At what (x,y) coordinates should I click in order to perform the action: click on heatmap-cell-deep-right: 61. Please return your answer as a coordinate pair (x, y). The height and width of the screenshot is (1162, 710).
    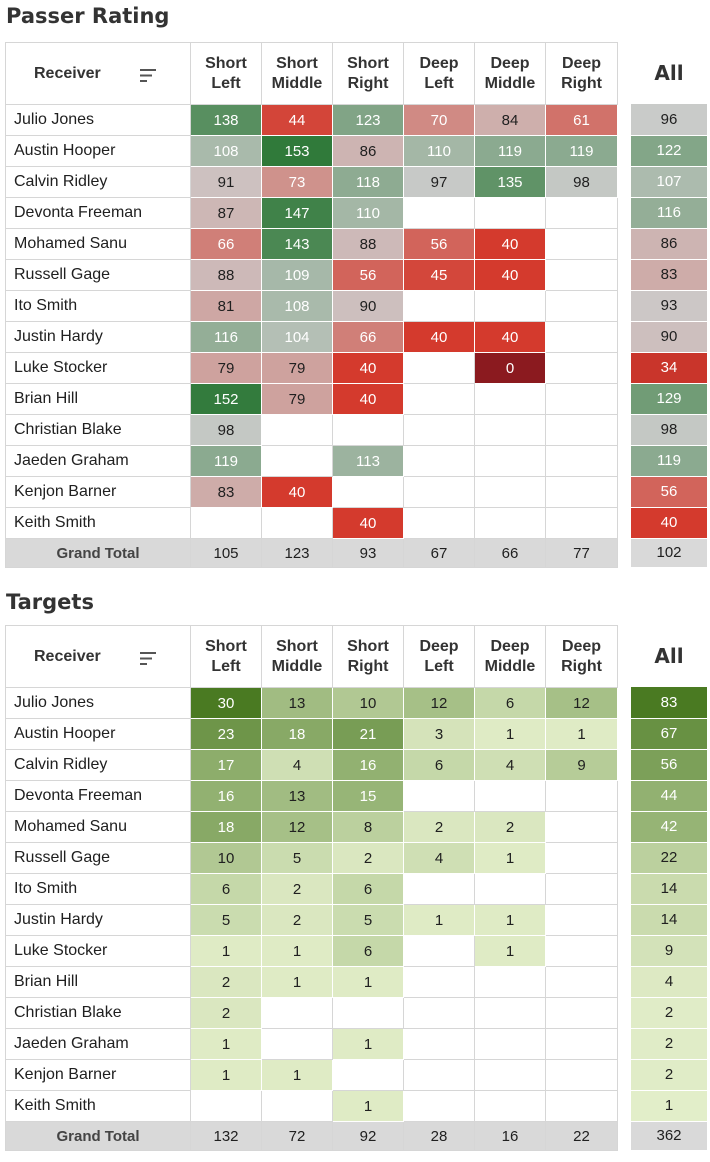
    Looking at the image, I should click on (581, 120).